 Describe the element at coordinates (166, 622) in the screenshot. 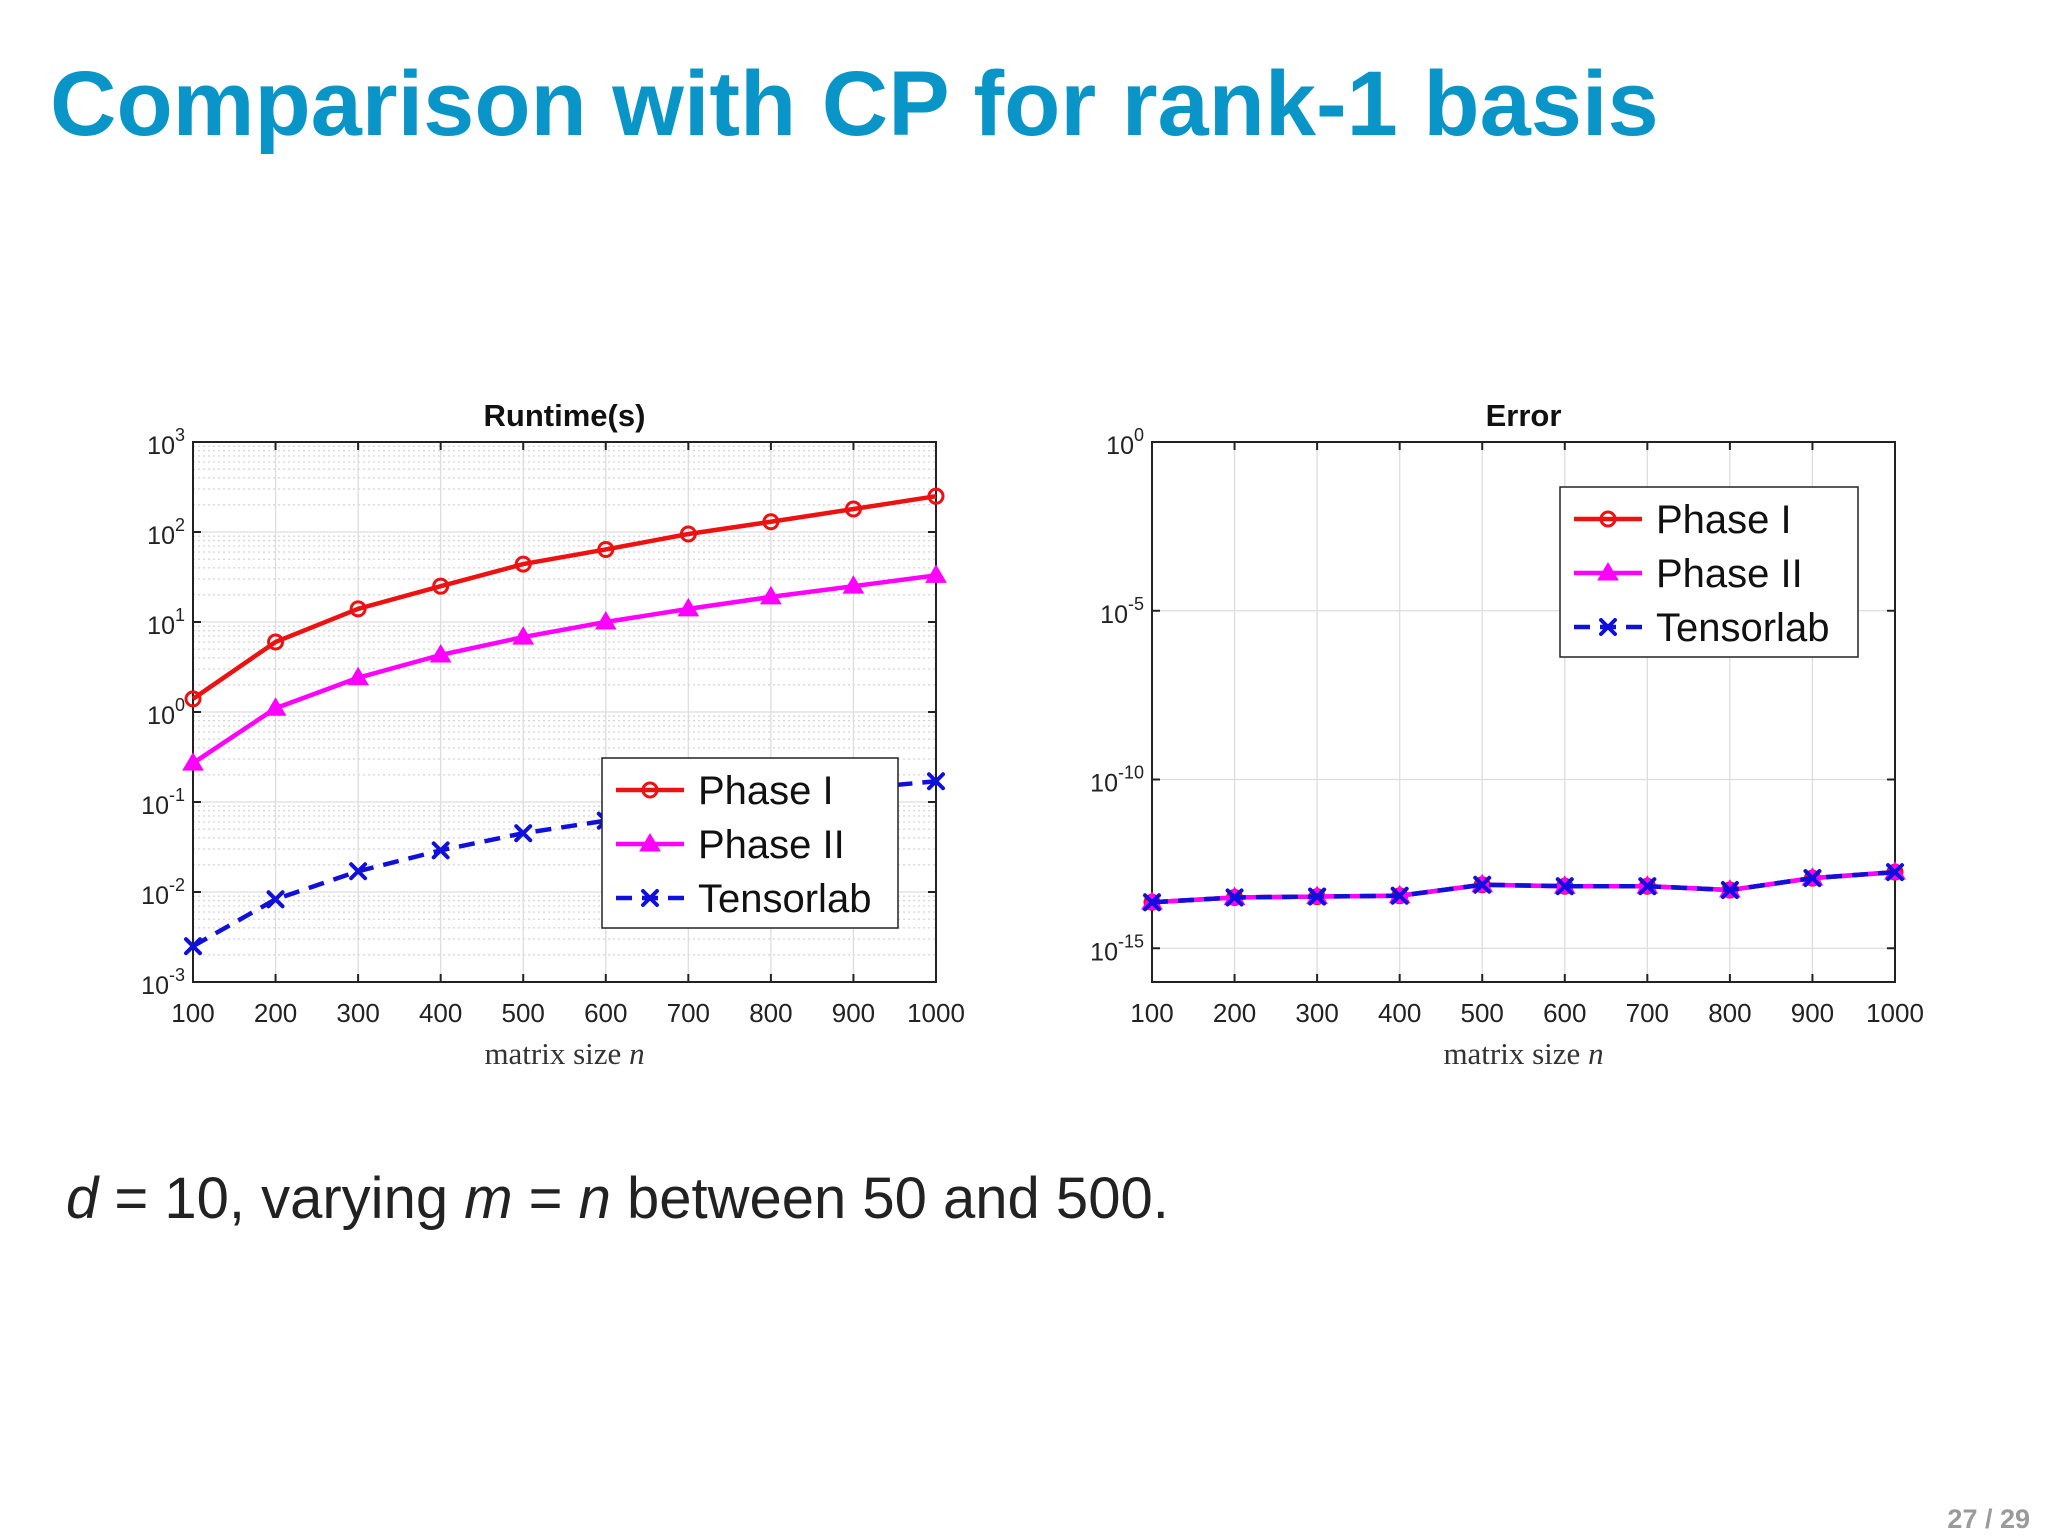

I see `runtime-y-tick-label: 10¹` at that location.